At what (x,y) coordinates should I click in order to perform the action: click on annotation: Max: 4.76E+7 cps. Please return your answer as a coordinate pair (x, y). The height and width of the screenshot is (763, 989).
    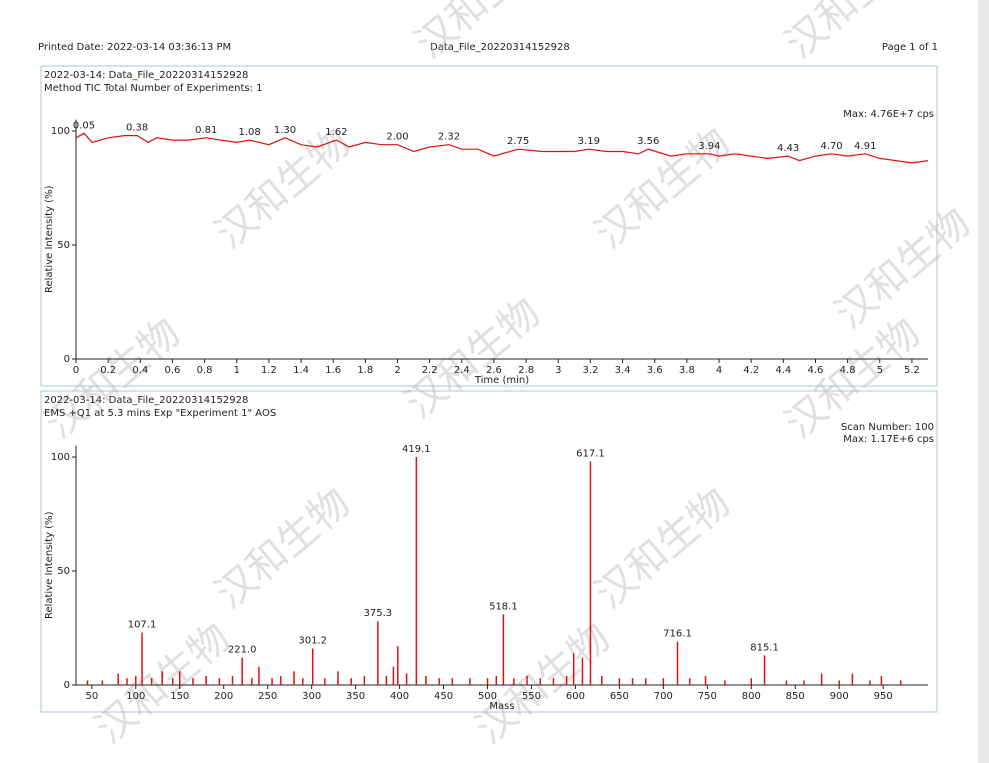
    Looking at the image, I should click on (888, 114).